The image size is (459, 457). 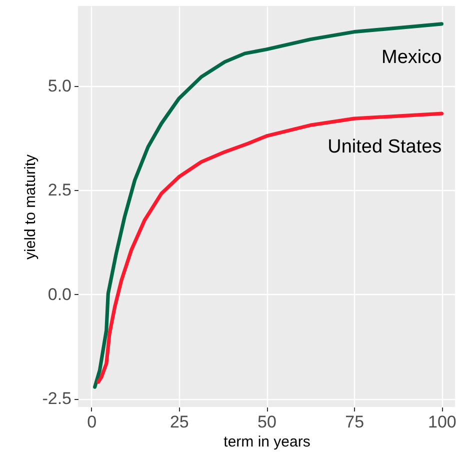 What do you see at coordinates (92, 422) in the screenshot?
I see `x-tick-label: 0` at bounding box center [92, 422].